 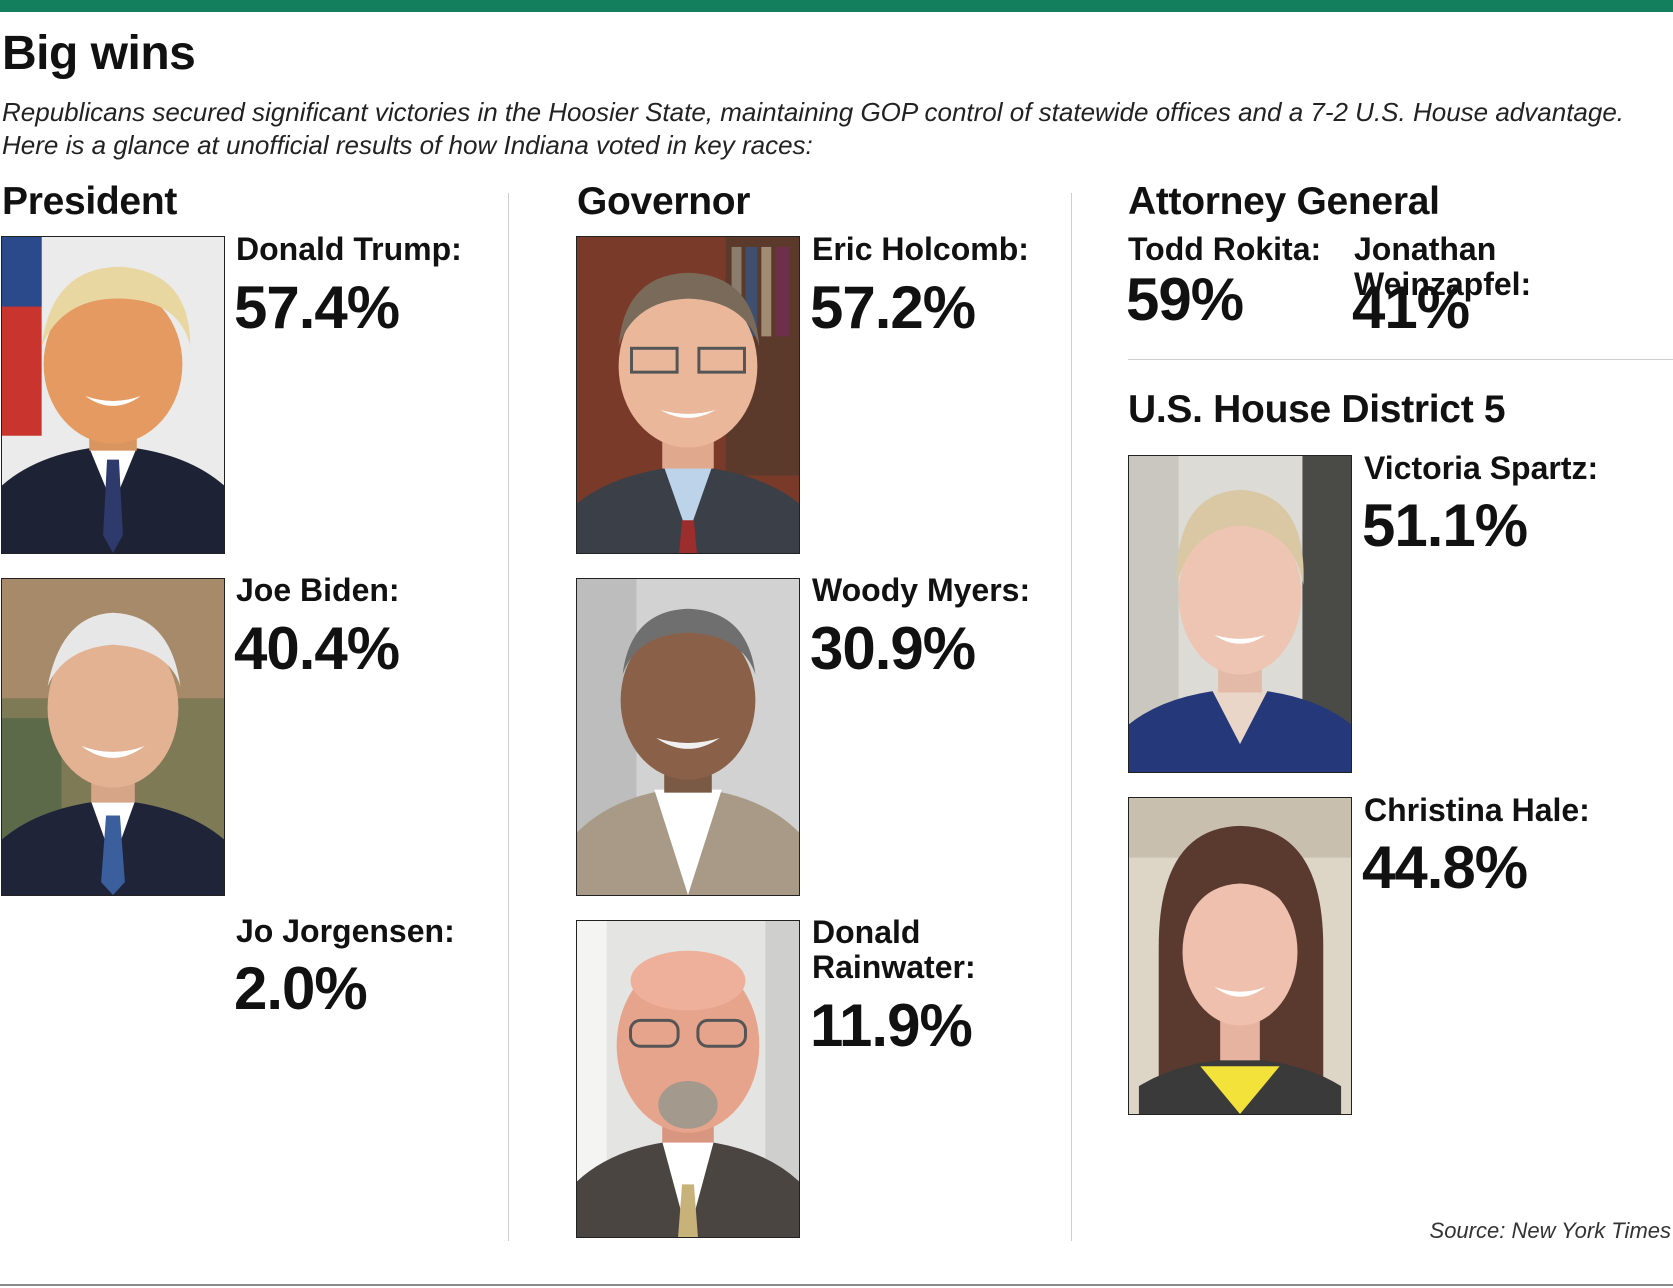 What do you see at coordinates (349, 249) in the screenshot?
I see `candidate-name-trump: Donald Trump:` at bounding box center [349, 249].